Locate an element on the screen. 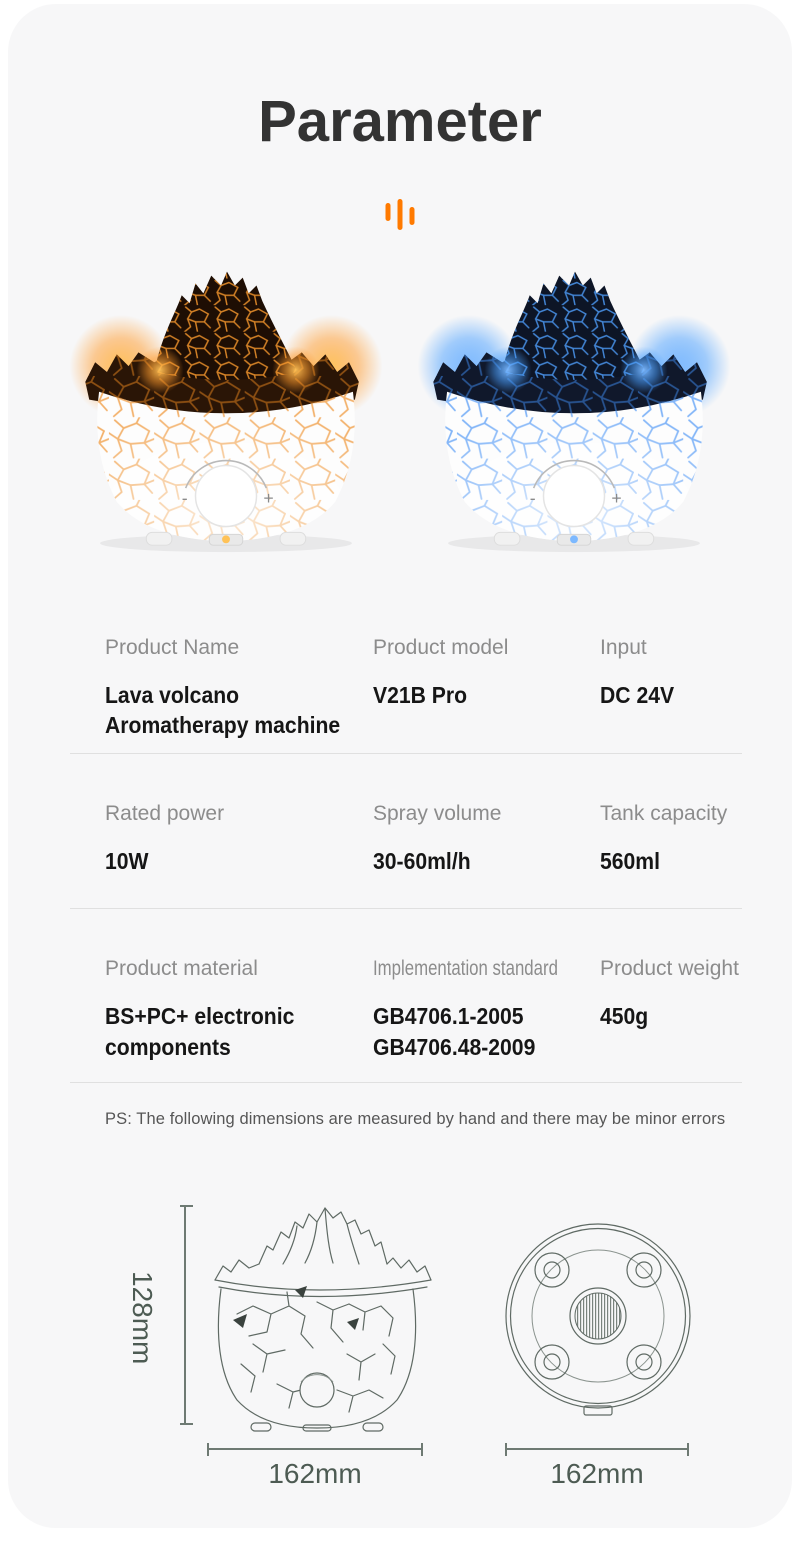 This screenshot has height=1550, width=800. front-width-dimension-line is located at coordinates (315, 1449).